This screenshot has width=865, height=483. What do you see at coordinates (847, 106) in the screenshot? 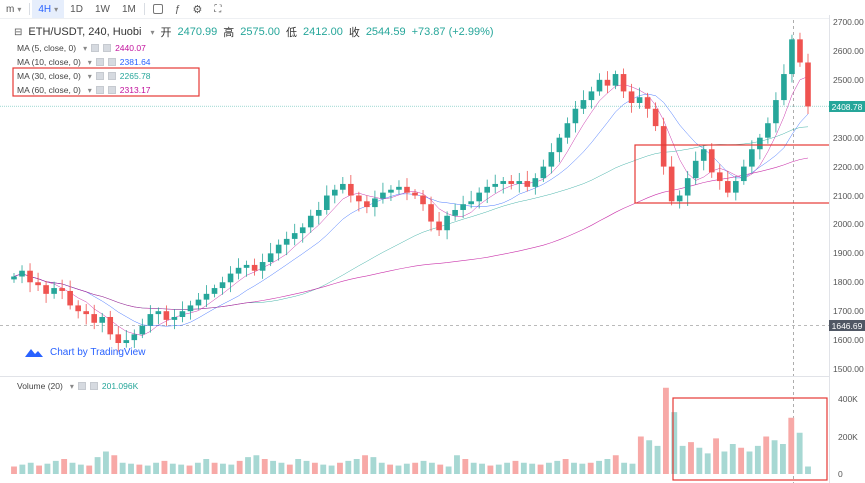
I see `last-price-tag: 2408.78` at bounding box center [847, 106].